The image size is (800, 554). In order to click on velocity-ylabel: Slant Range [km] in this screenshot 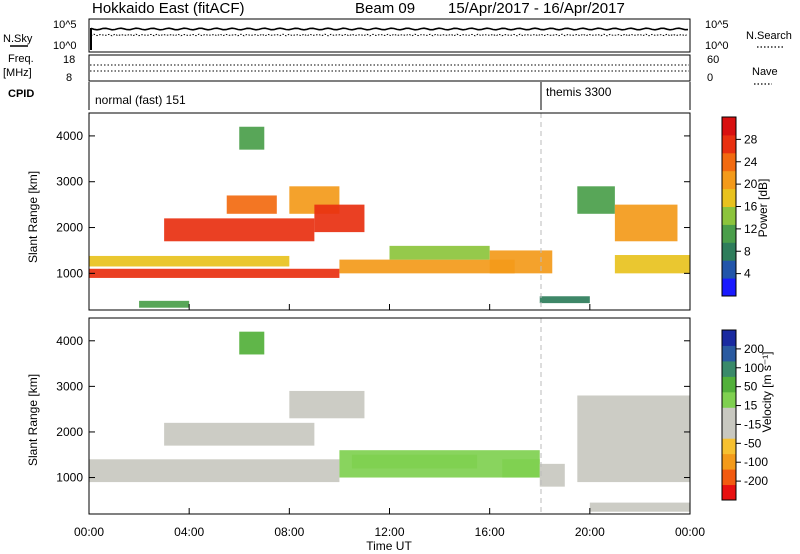, I will do `click(33, 420)`.